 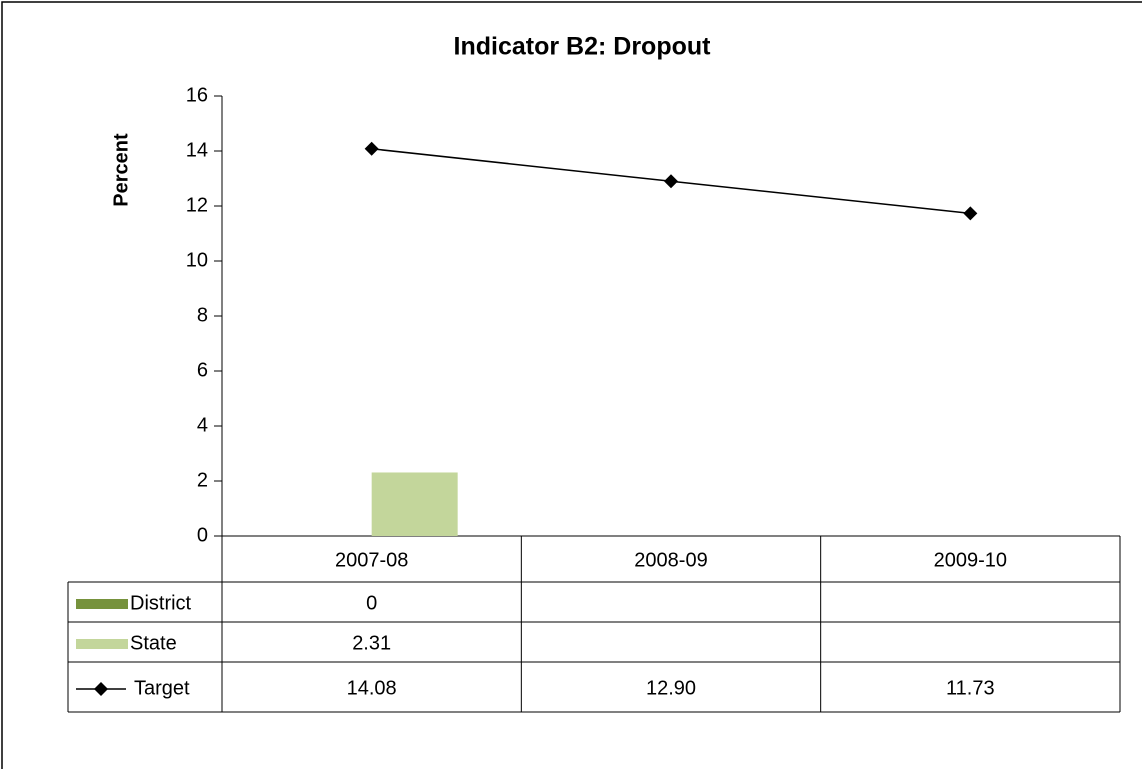 What do you see at coordinates (670, 560) in the screenshot?
I see `x-tick-label: 2008-09` at bounding box center [670, 560].